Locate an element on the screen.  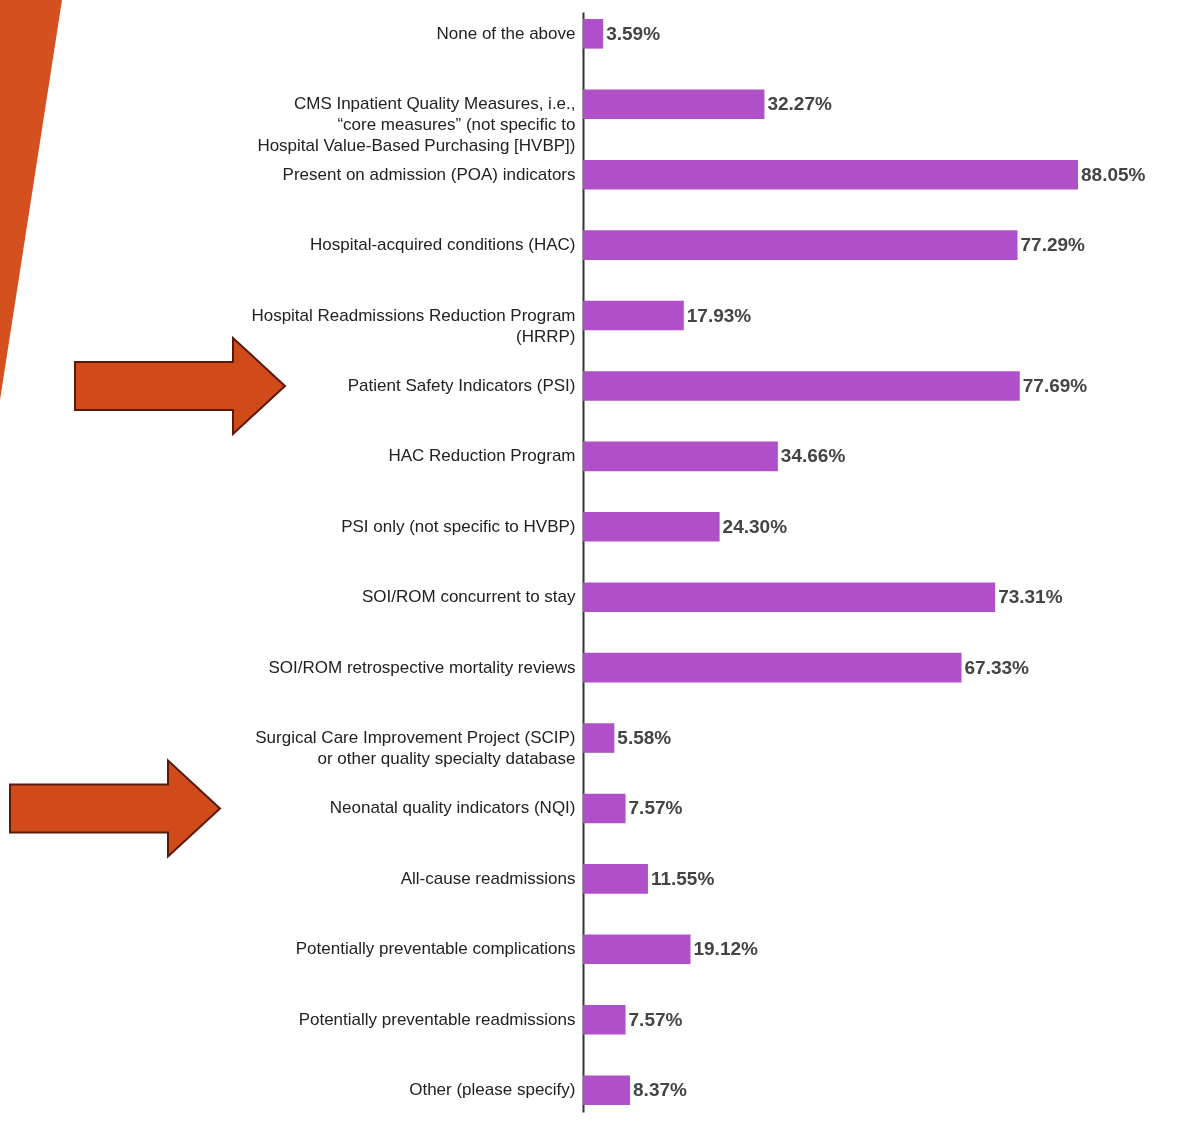
data-label: 8.37% is located at coordinates (660, 1090).